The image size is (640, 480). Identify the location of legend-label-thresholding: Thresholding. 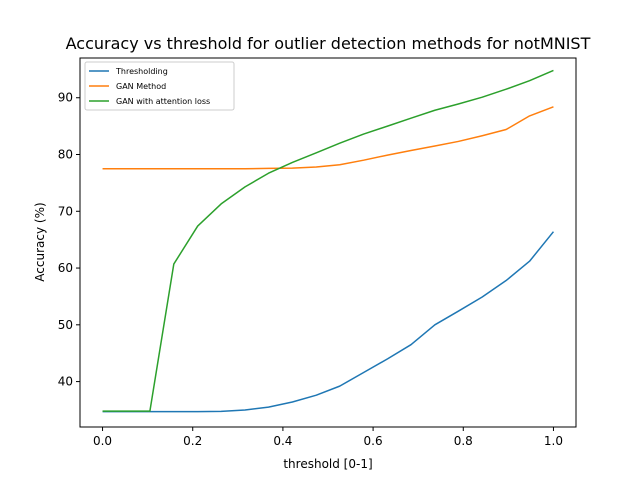
(141, 71).